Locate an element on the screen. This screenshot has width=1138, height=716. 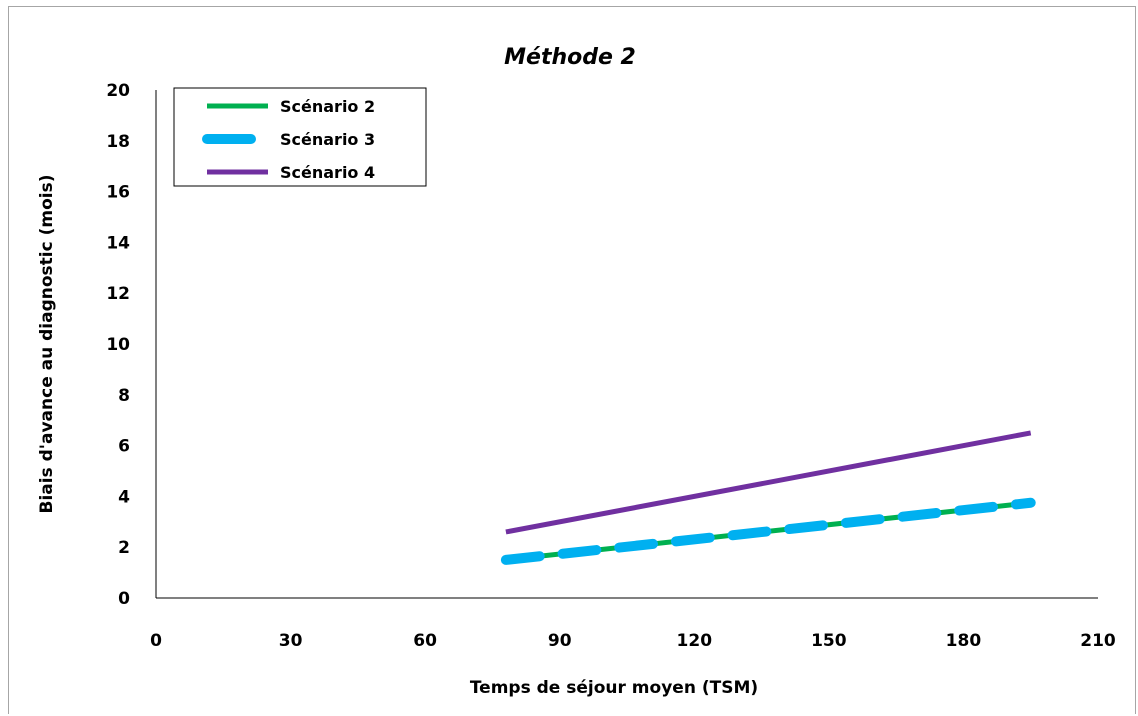
x-tick-label: 180 is located at coordinates (964, 641).